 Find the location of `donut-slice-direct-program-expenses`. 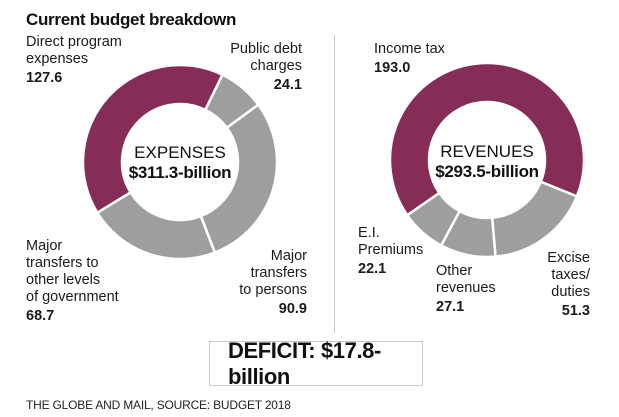

donut-slice-direct-program-expenses is located at coordinates (153, 139).